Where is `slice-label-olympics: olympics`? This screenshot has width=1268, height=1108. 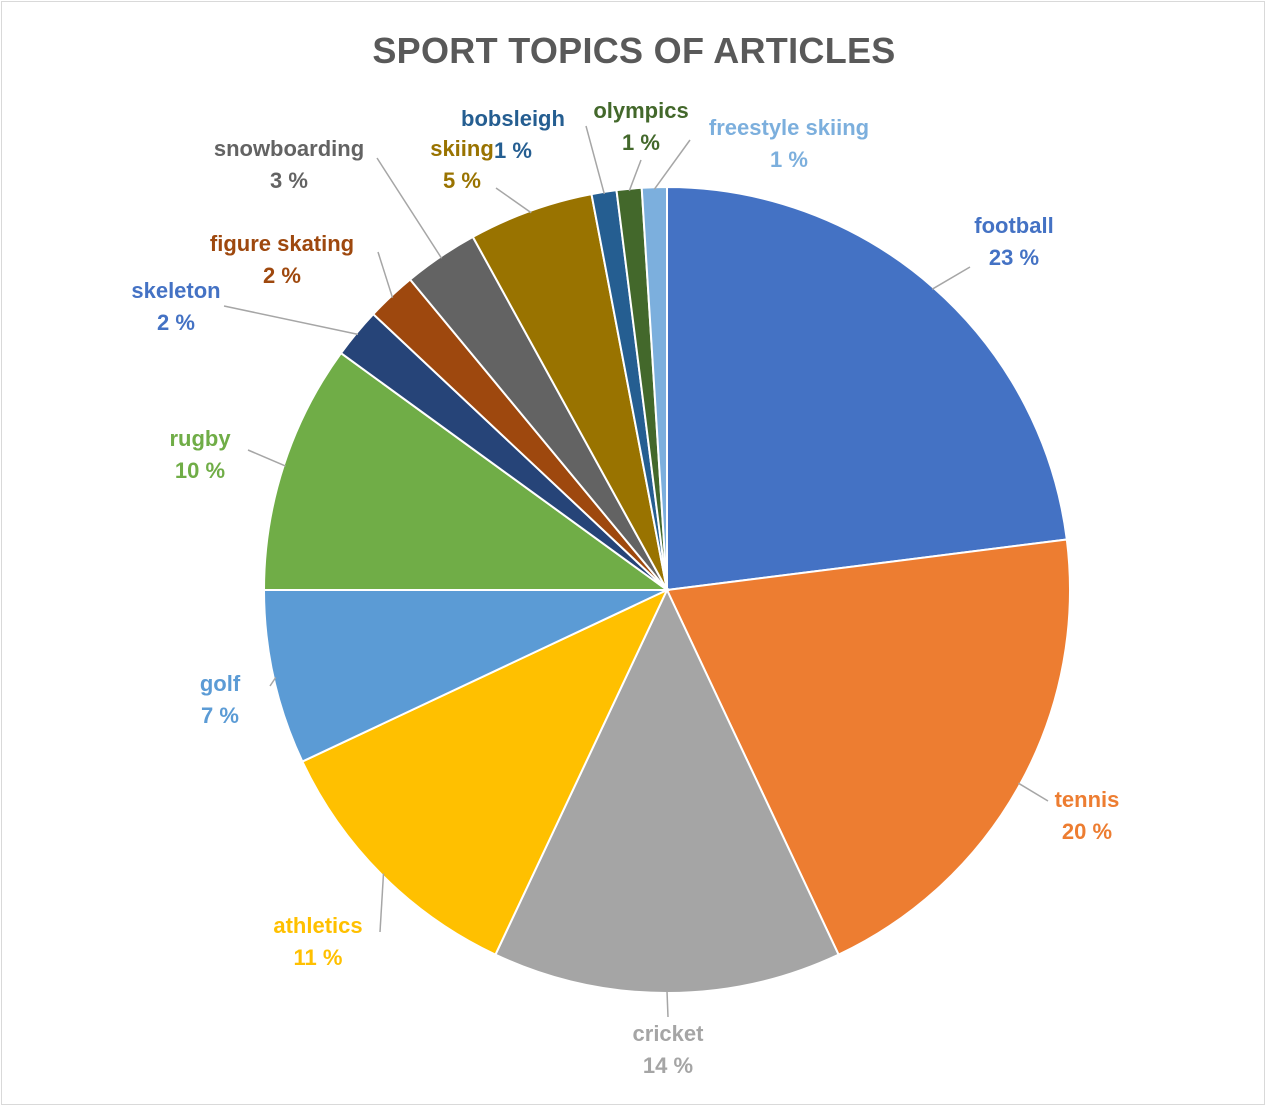
slice-label-olympics: olympics is located at coordinates (640, 110).